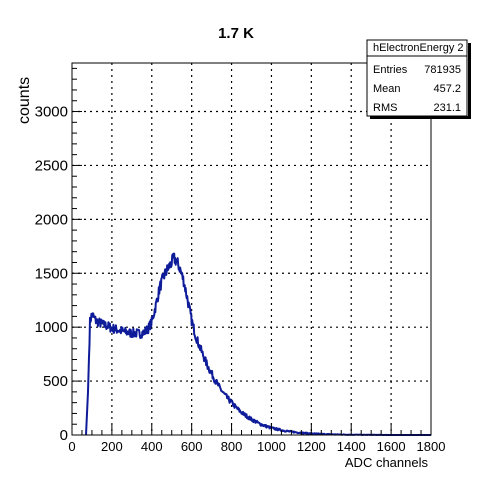  What do you see at coordinates (447, 108) in the screenshot?
I see `stats-rms-value: 231.1` at bounding box center [447, 108].